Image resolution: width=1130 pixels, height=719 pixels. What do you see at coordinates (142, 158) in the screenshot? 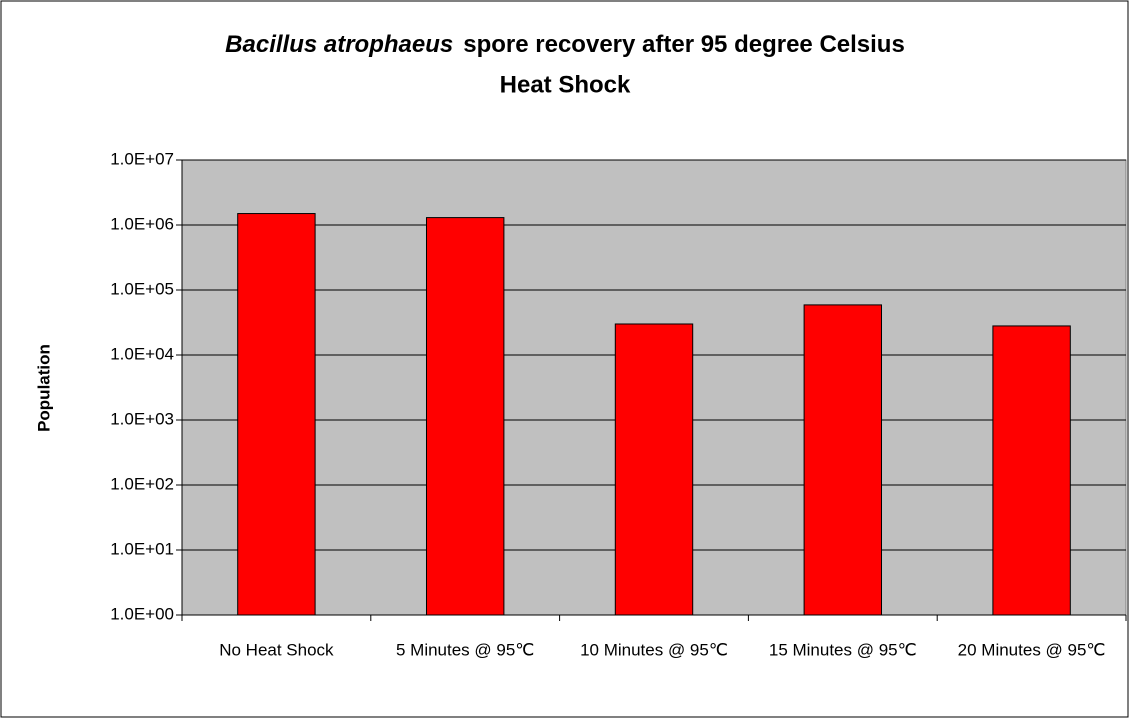
I see `y-tick-label: 1.0E+07` at bounding box center [142, 158].